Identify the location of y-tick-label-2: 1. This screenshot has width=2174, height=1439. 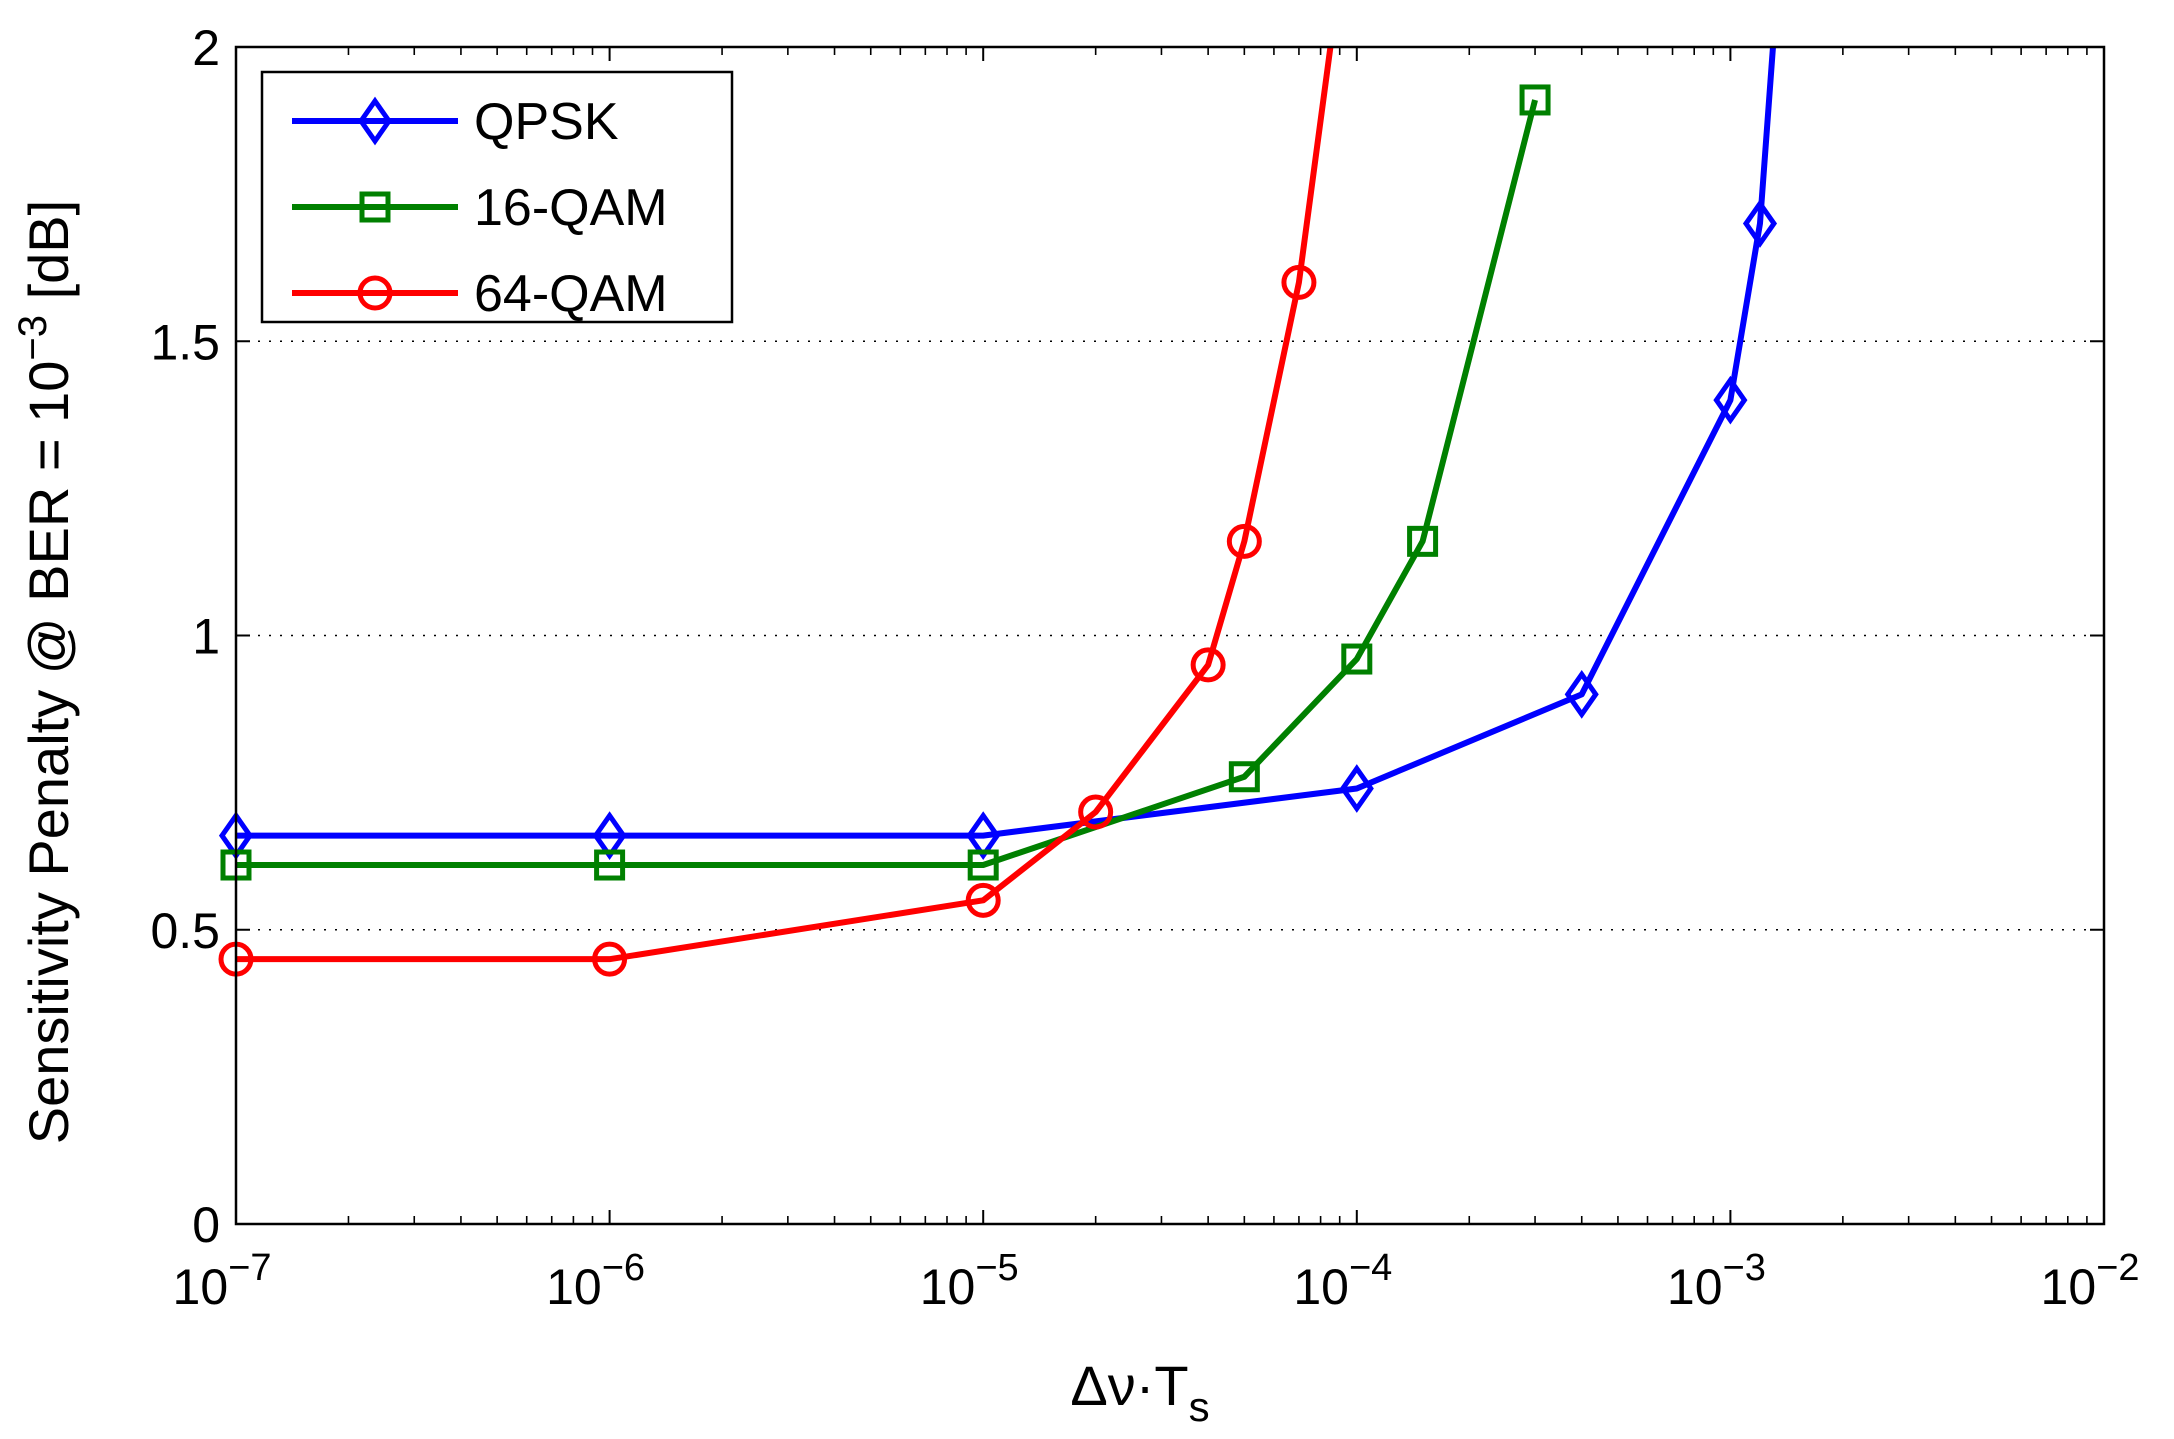
(206, 637).